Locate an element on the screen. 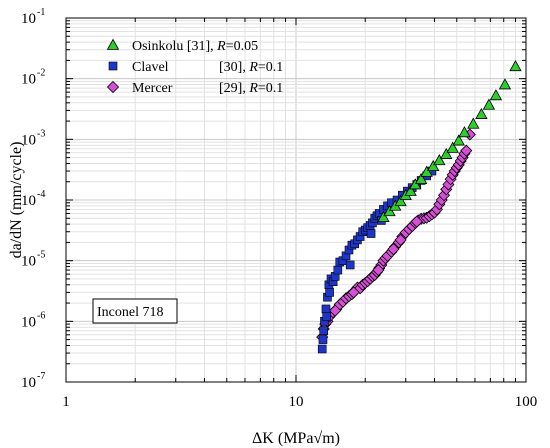  series-diamond is located at coordinates (396, 236).